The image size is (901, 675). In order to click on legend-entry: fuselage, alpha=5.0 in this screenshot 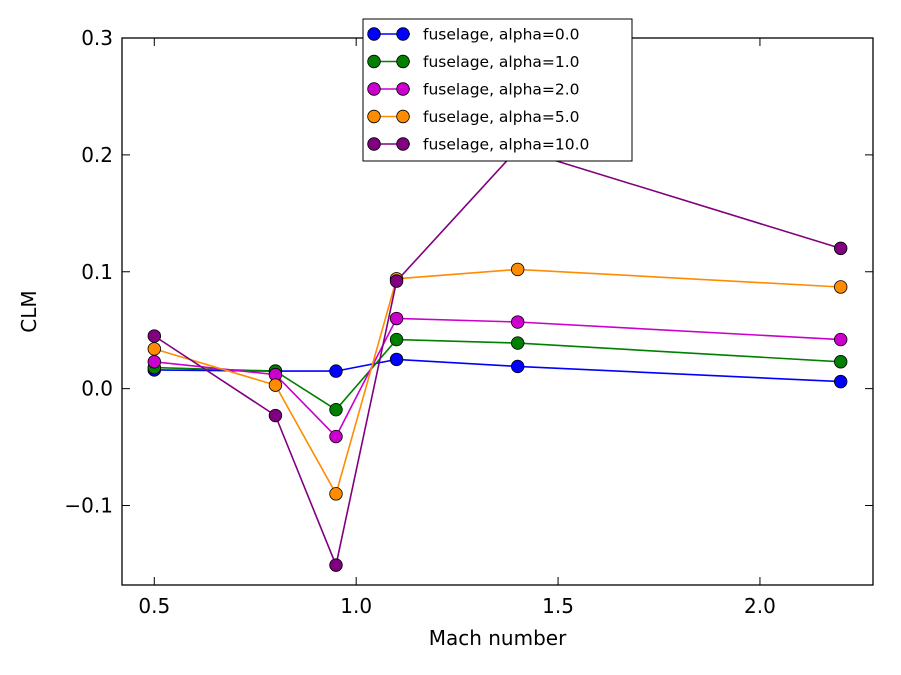, I will do `click(473, 117)`.